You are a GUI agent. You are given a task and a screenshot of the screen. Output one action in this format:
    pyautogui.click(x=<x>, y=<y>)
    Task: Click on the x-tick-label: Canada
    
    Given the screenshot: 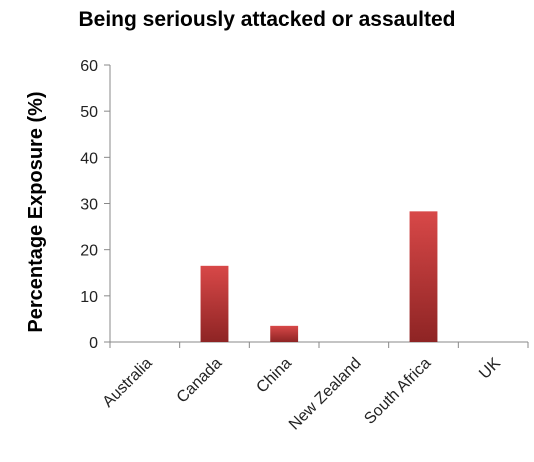 What is the action you would take?
    pyautogui.click(x=200, y=381)
    